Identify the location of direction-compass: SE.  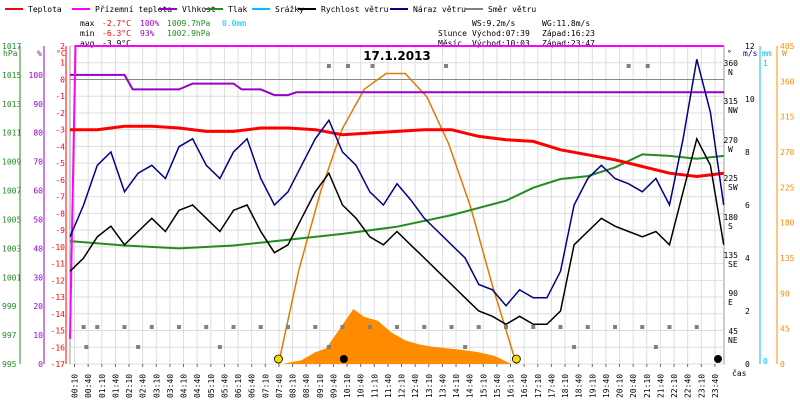
(733, 264).